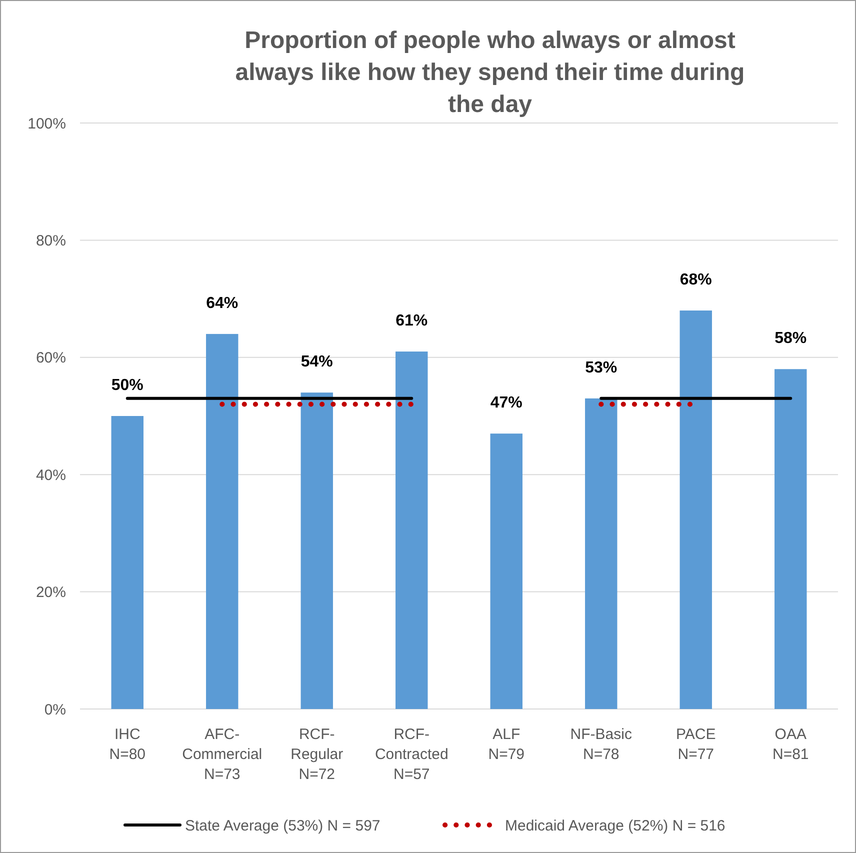  I want to click on x-tick-label: PACE N=77, so click(696, 744).